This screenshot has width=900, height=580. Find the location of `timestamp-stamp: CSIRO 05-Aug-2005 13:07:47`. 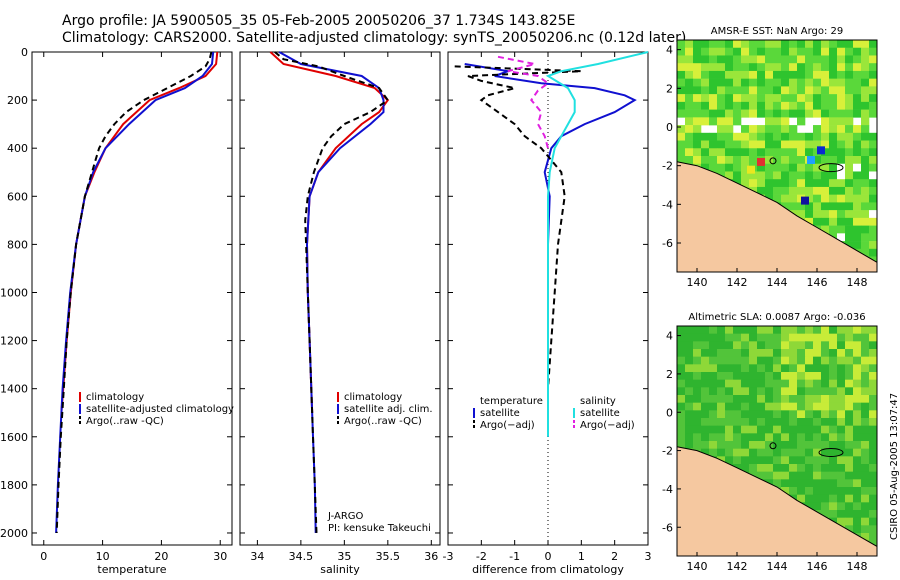

timestamp-stamp: CSIRO 05-Aug-2005 13:07:47 is located at coordinates (894, 466).